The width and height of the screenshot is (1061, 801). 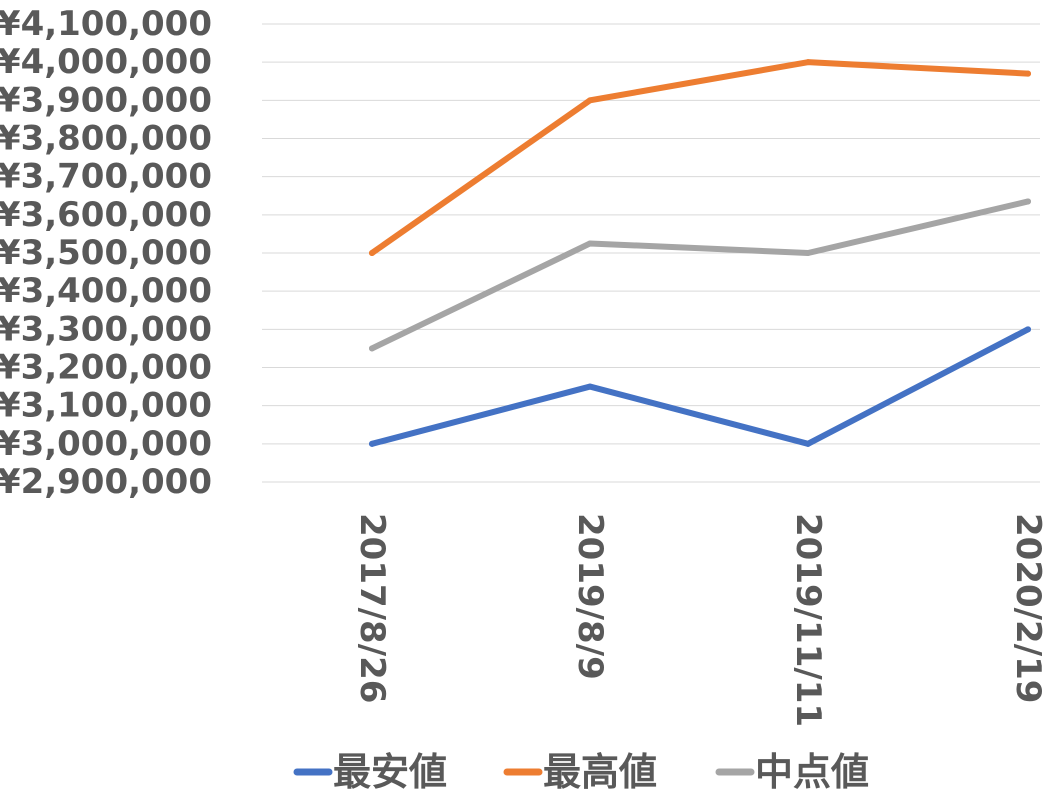 I want to click on y-tick-label: ¥4,100,000, so click(x=106, y=24).